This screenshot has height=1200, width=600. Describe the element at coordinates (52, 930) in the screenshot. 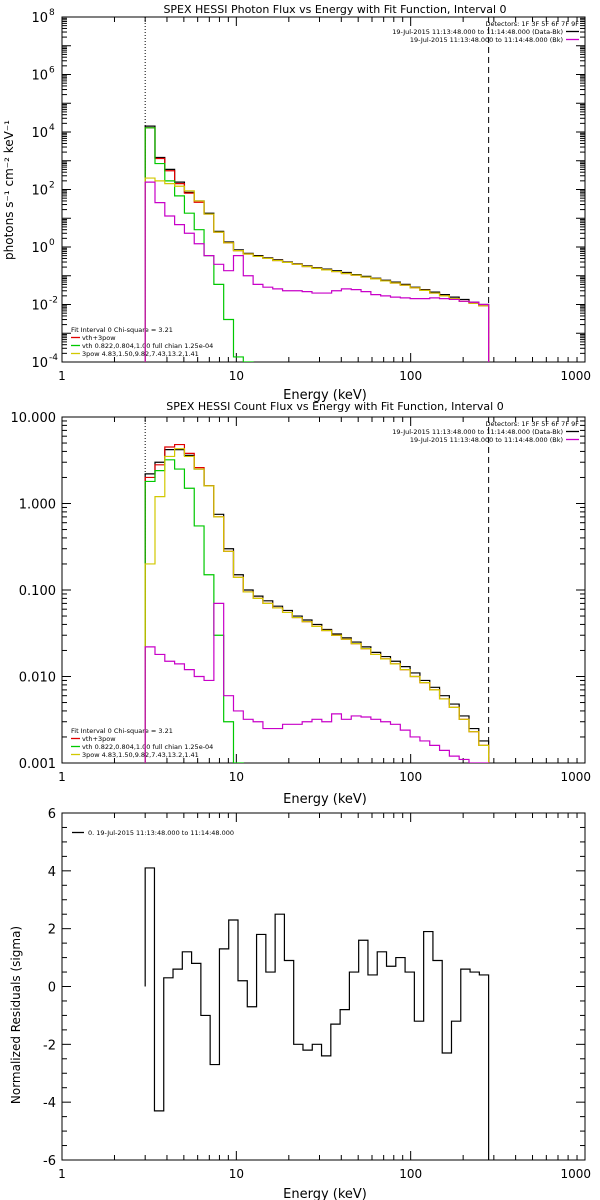

I see `y-tick-label: 2` at that location.